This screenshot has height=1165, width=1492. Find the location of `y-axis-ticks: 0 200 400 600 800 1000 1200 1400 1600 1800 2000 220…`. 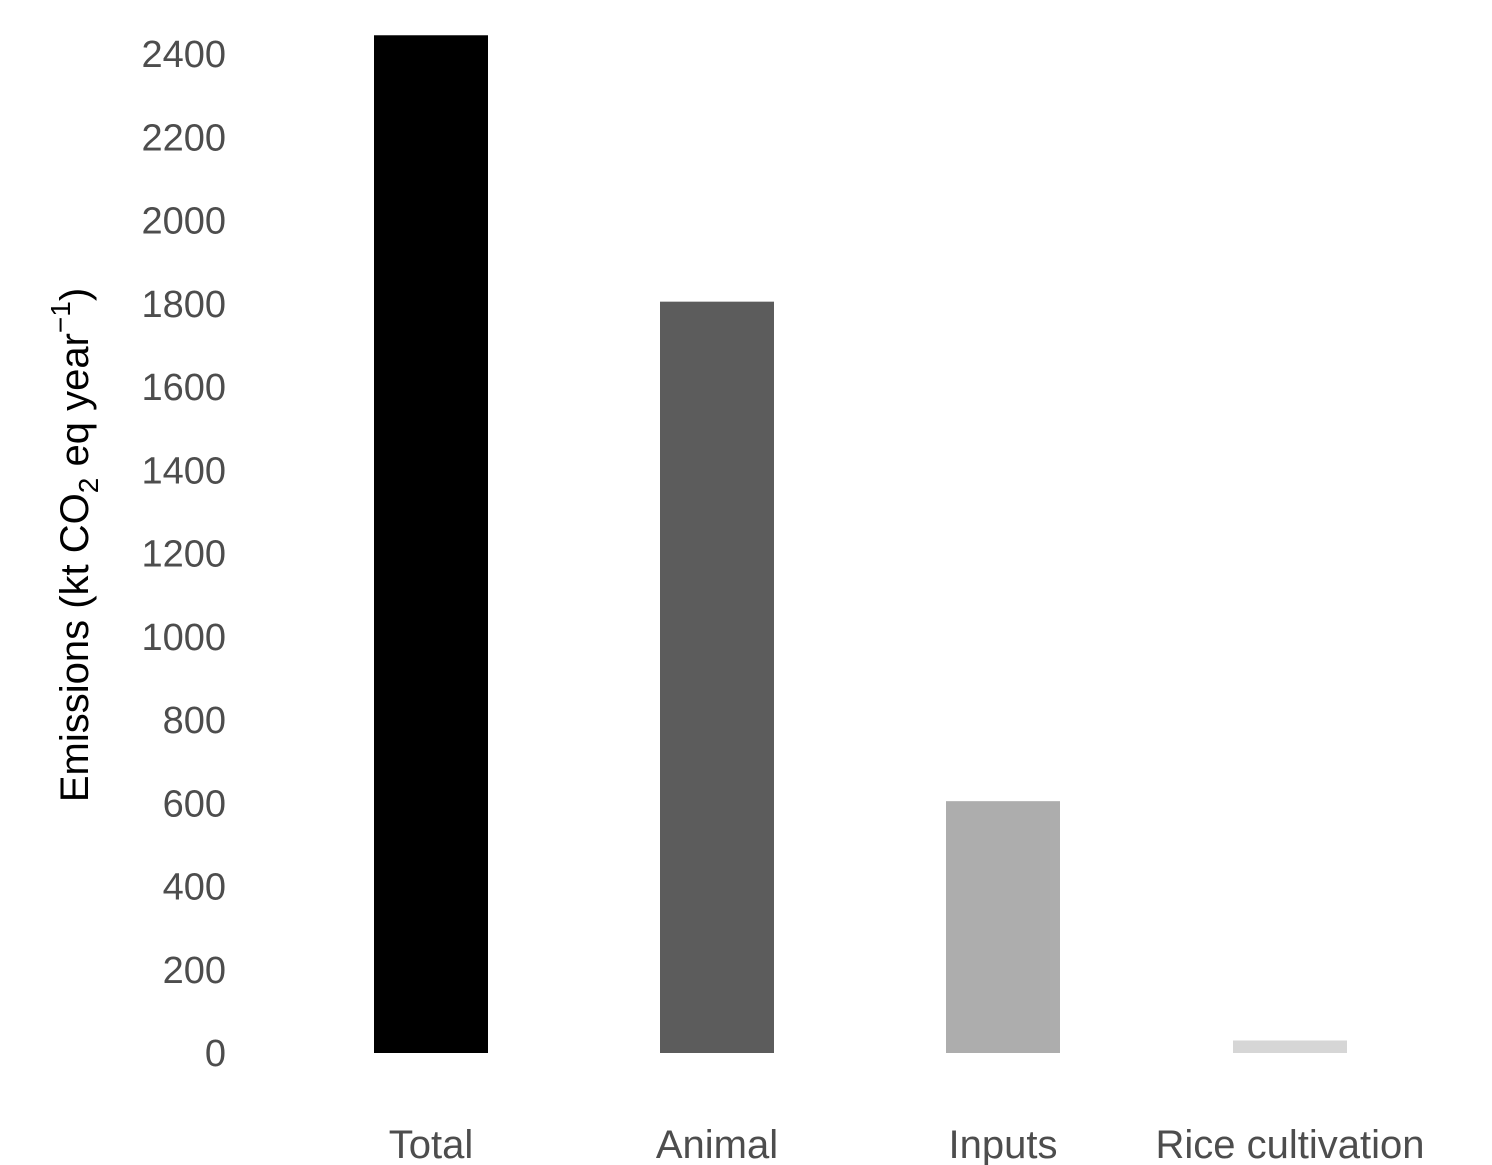

y-axis-ticks: 0 200 400 600 800 1000 1200 1400 1600 1800 2000 220… is located at coordinates (183, 554).